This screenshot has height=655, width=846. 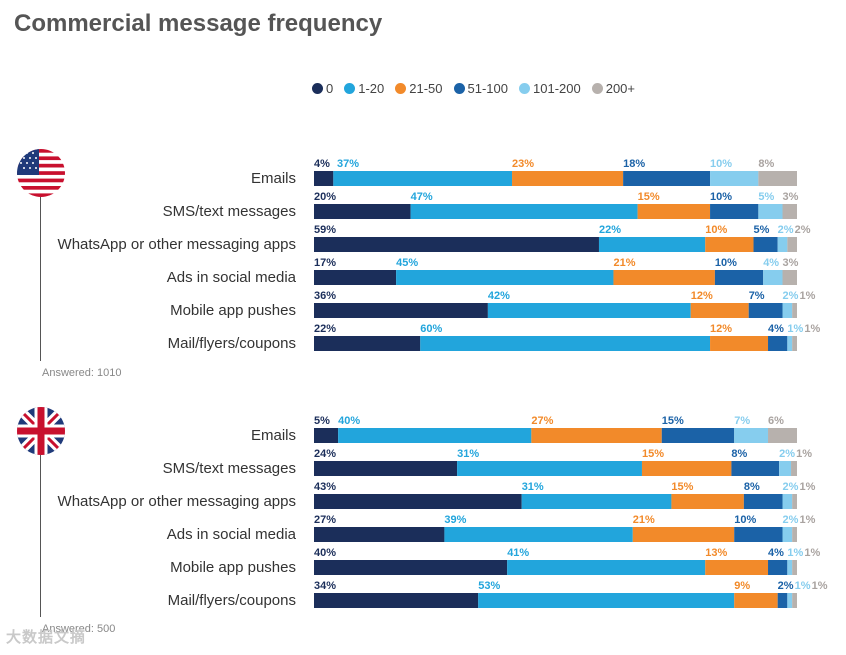 What do you see at coordinates (742, 586) in the screenshot?
I see `uk-value-label: 9%` at bounding box center [742, 586].